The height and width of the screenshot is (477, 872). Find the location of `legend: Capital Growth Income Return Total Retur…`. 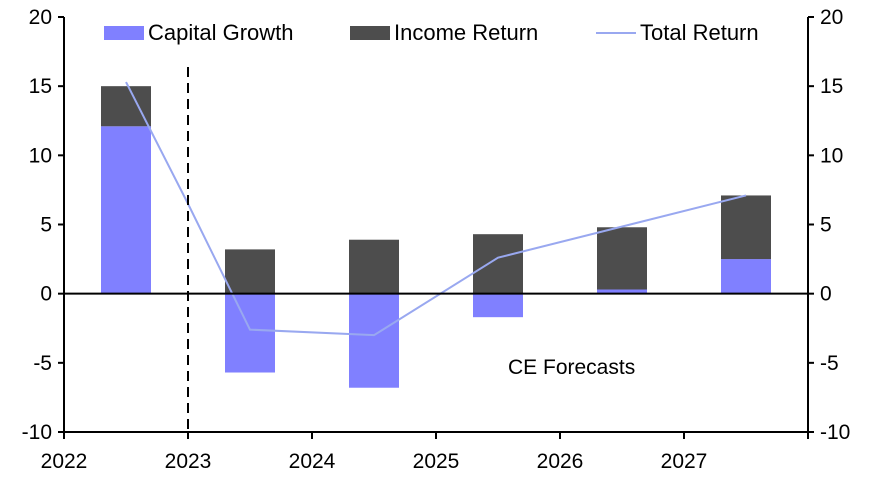

legend: Capital Growth Income Return Total Retur… is located at coordinates (431, 32).